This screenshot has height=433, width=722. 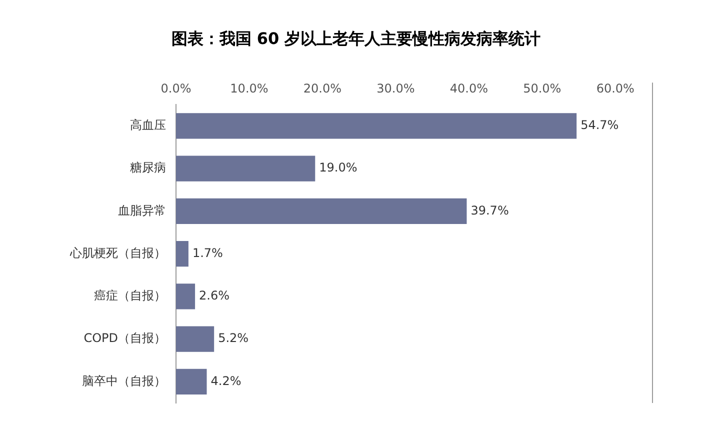 What do you see at coordinates (395, 89) in the screenshot?
I see `x-tick-label: 30.0%` at bounding box center [395, 89].